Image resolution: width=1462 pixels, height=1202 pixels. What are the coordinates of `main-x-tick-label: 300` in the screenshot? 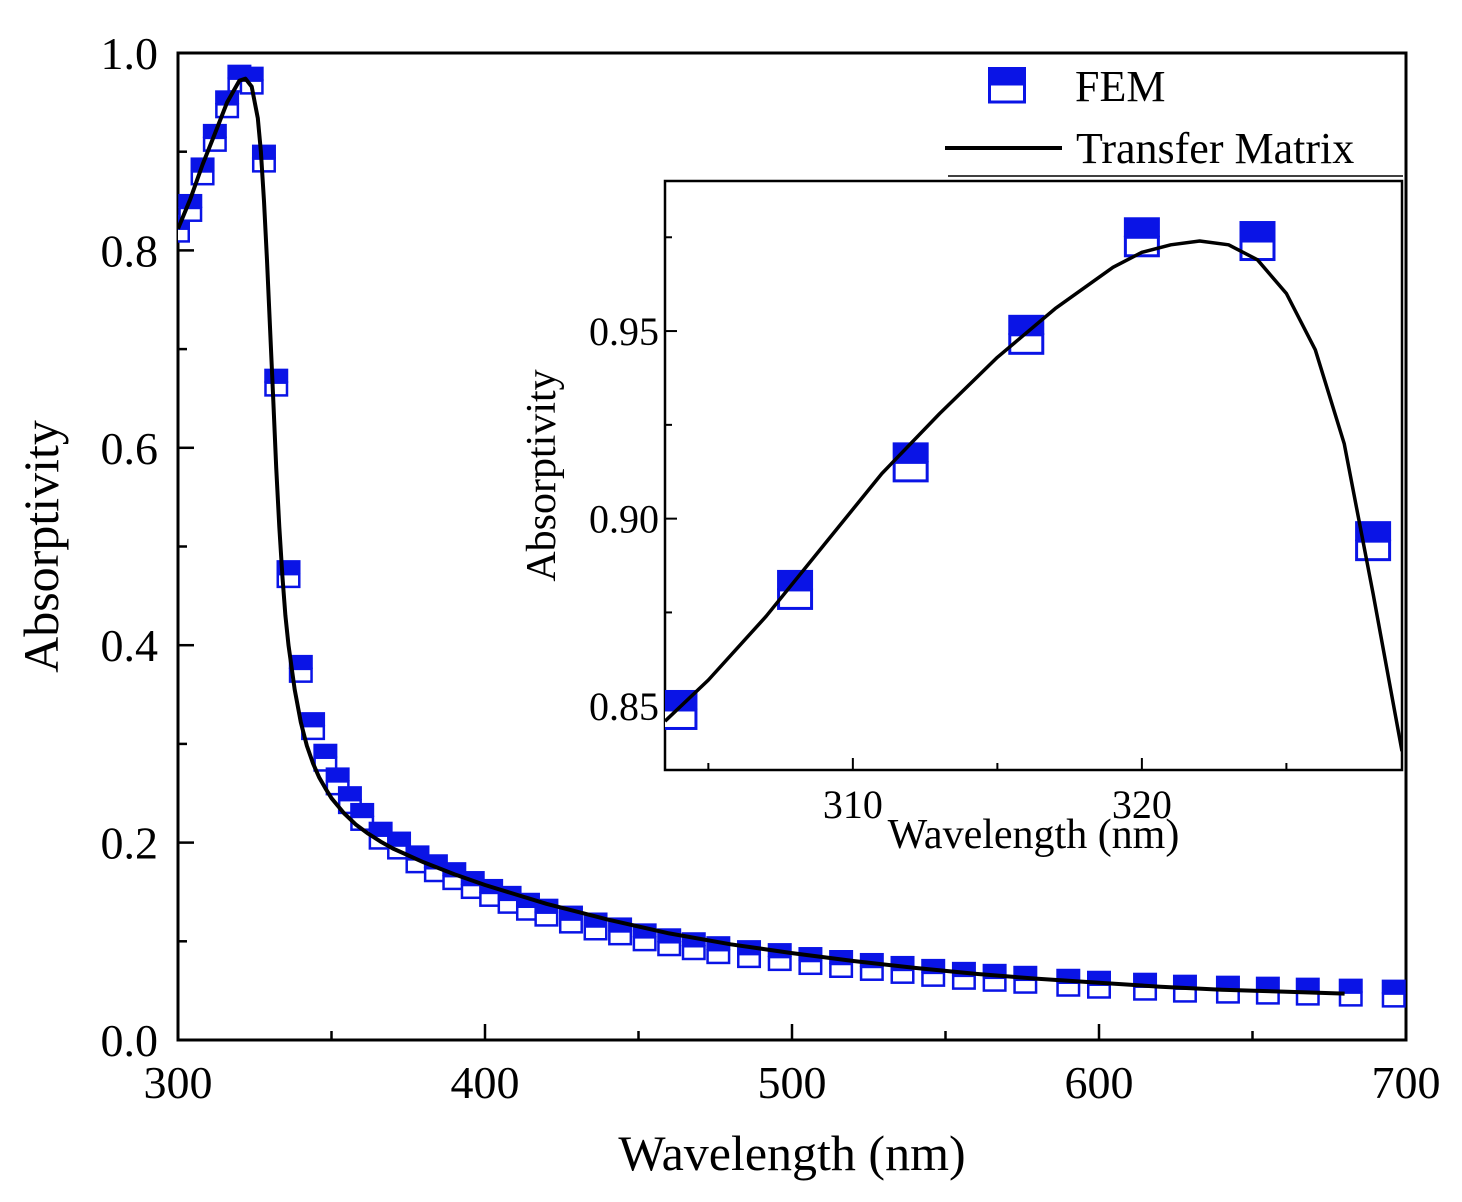 It's located at (178, 1082).